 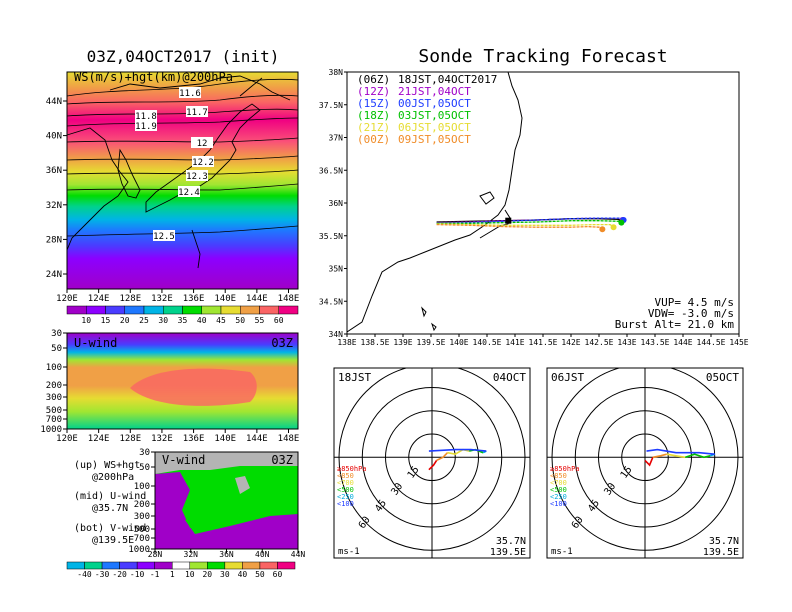 I want to click on hodo-left-label: 06JST, so click(x=567, y=377).